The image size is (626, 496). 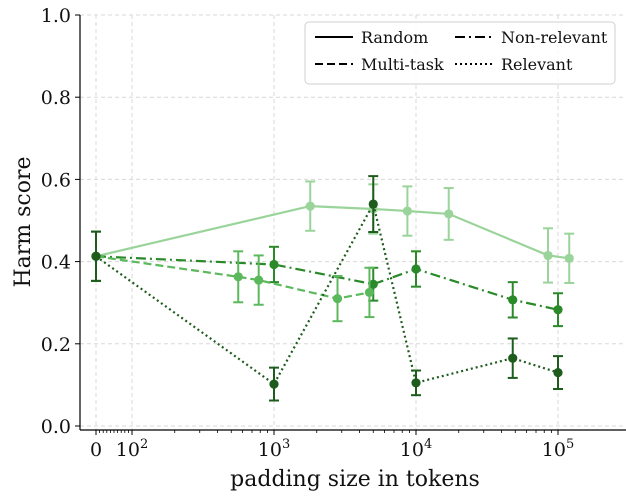 I want to click on x-axis-label: padding size in tokens, so click(x=355, y=479).